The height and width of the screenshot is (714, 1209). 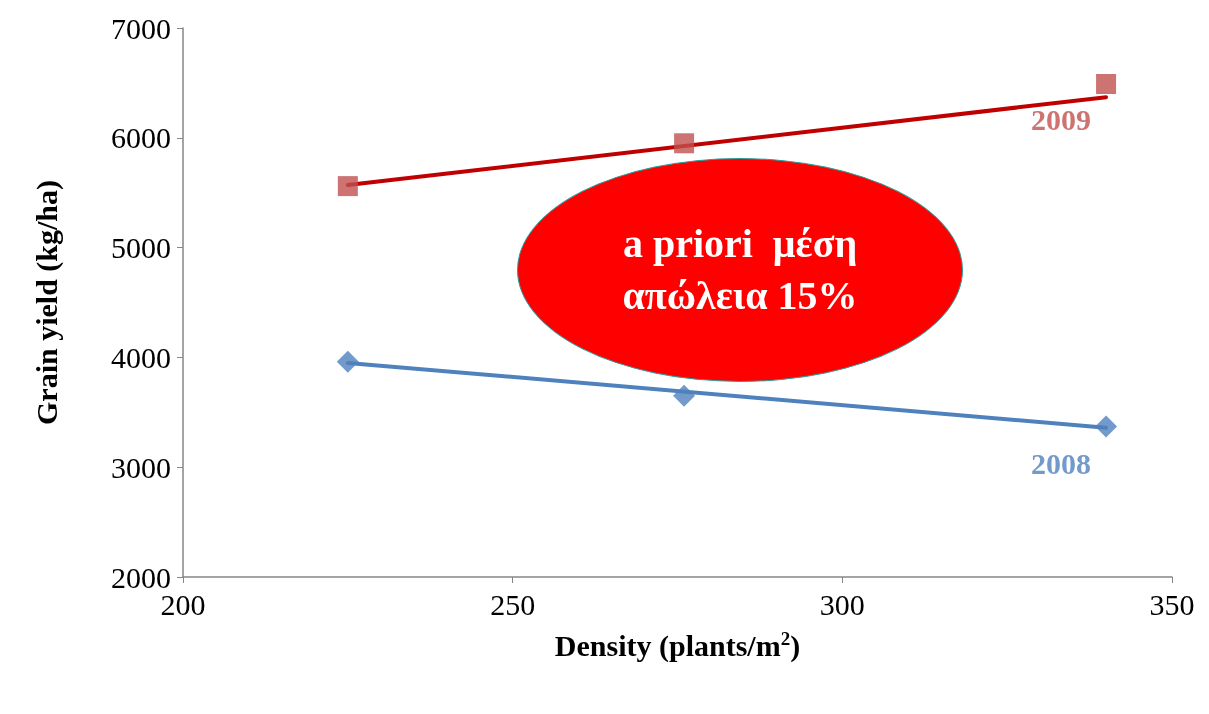 What do you see at coordinates (513, 604) in the screenshot?
I see `x-tick-label: 250` at bounding box center [513, 604].